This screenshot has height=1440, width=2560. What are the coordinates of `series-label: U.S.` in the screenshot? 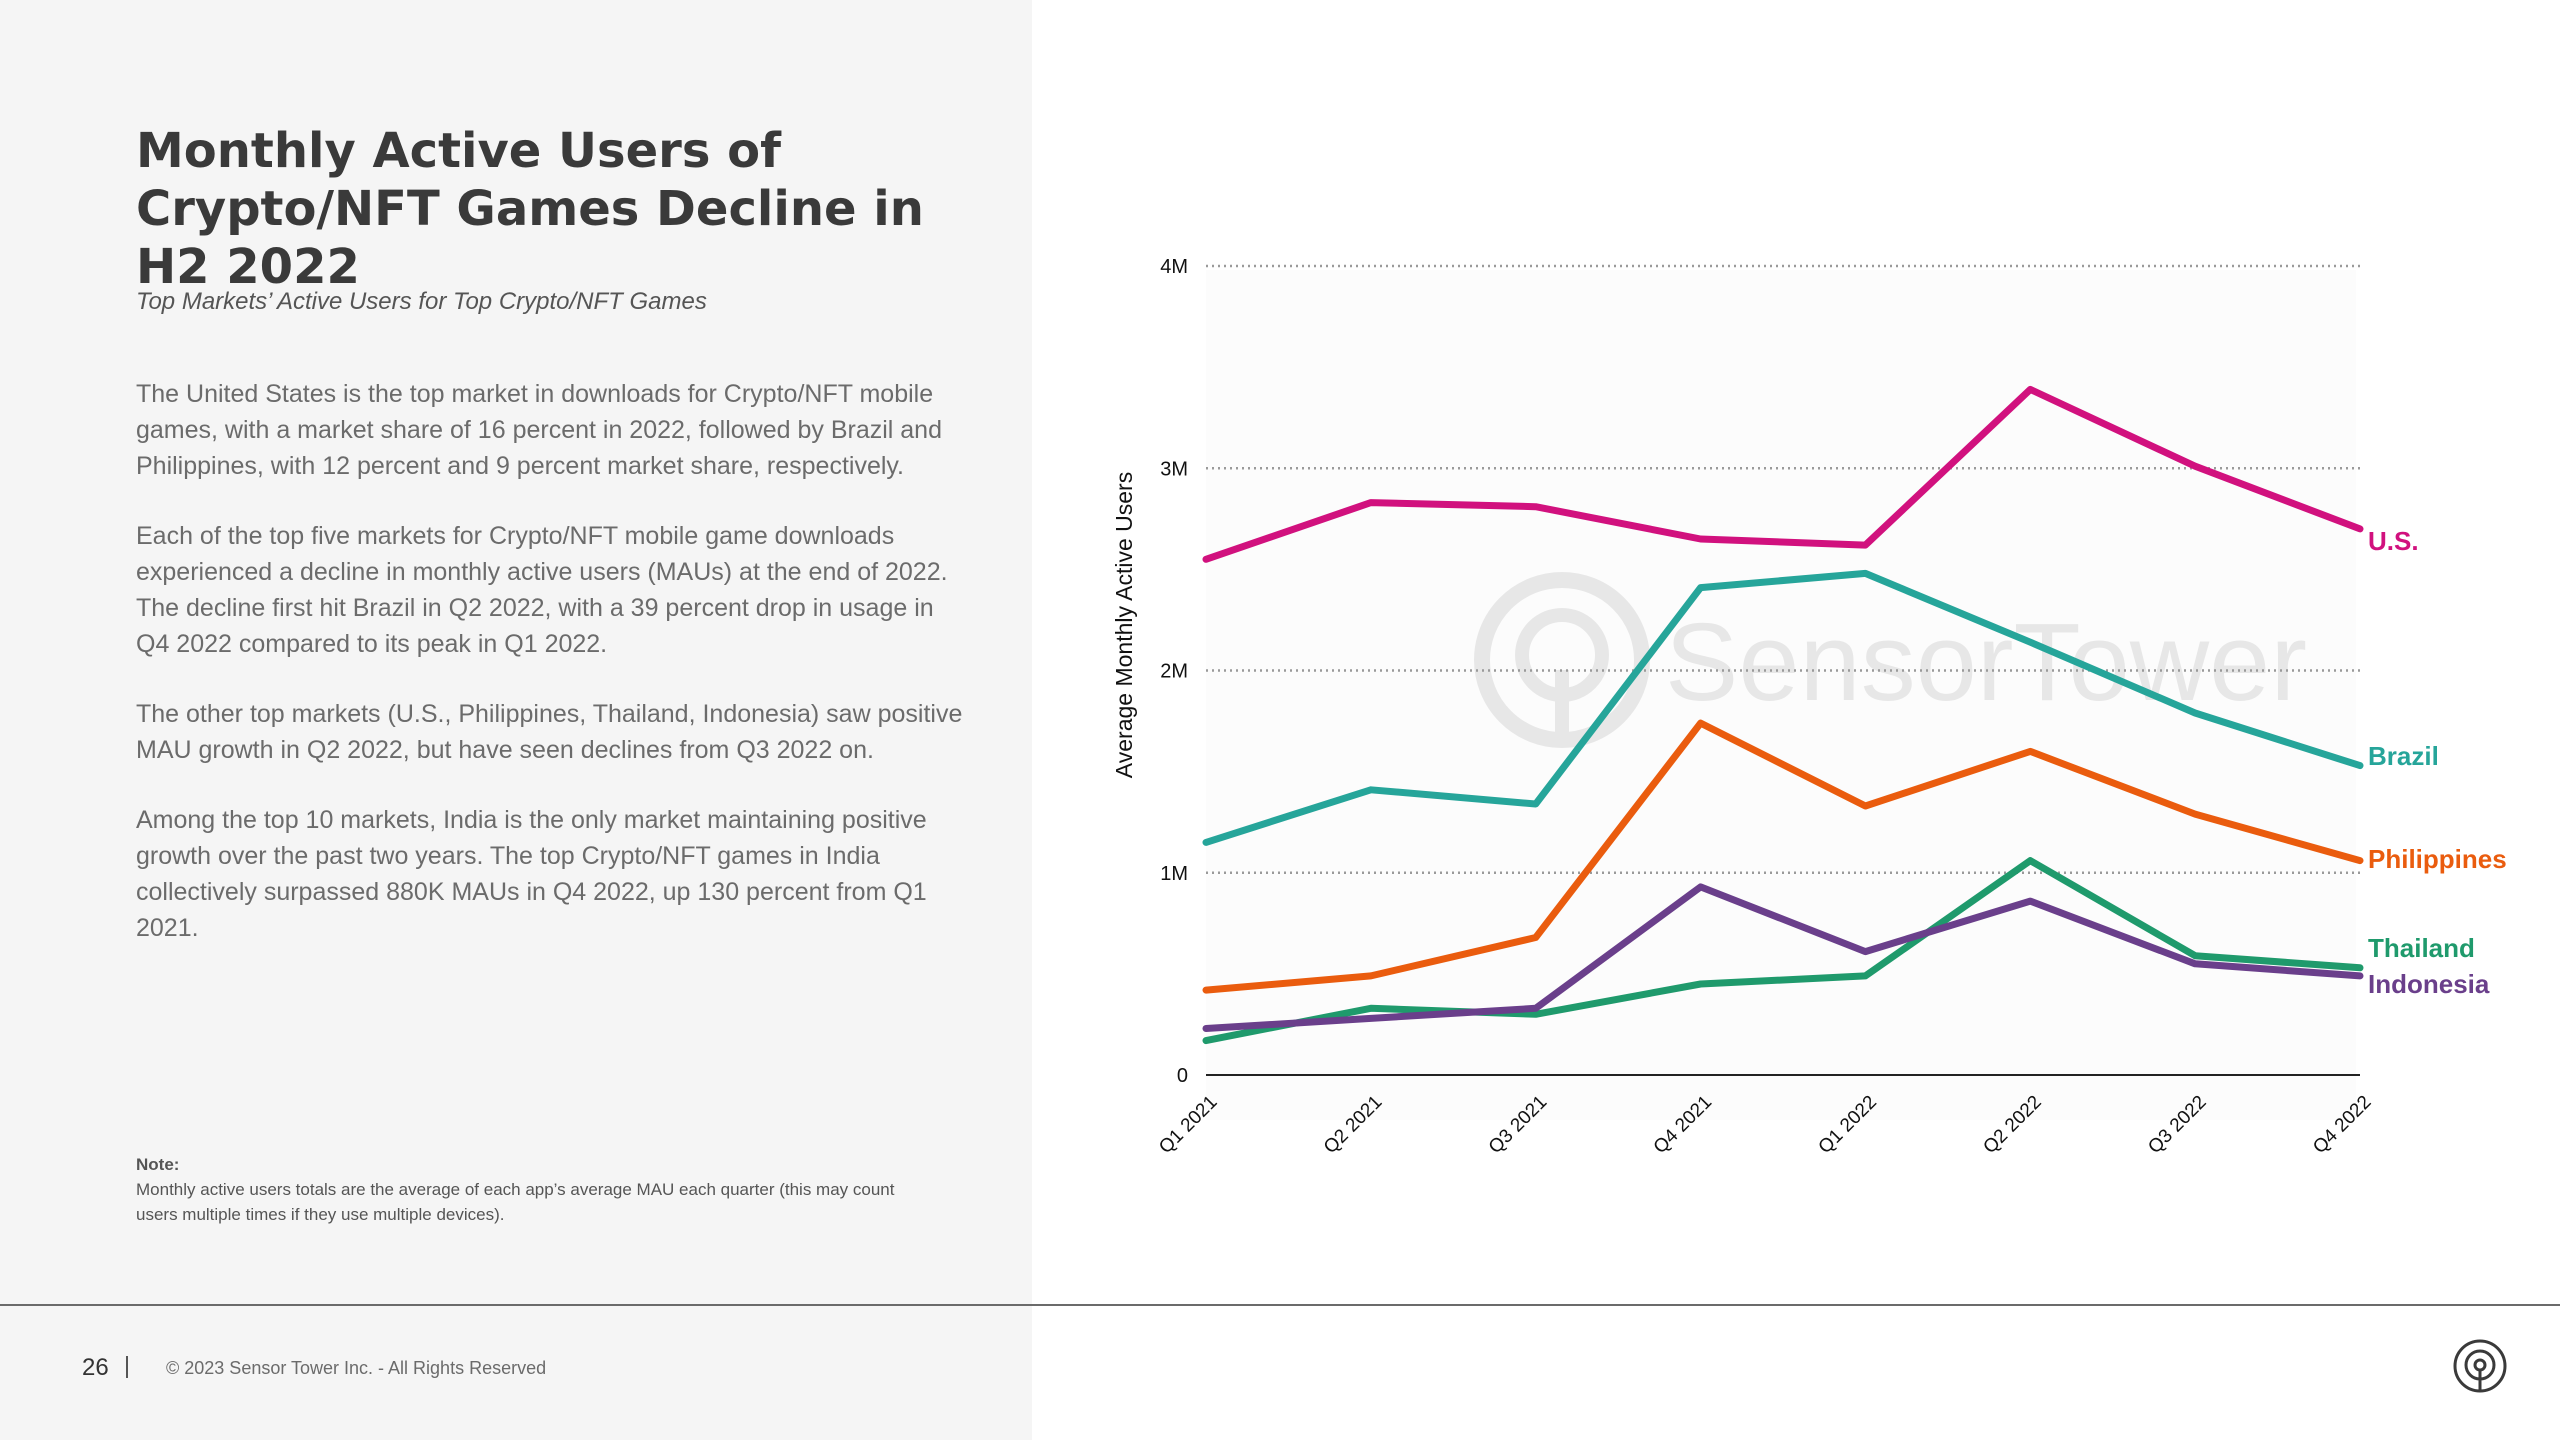 It's located at (2393, 541).